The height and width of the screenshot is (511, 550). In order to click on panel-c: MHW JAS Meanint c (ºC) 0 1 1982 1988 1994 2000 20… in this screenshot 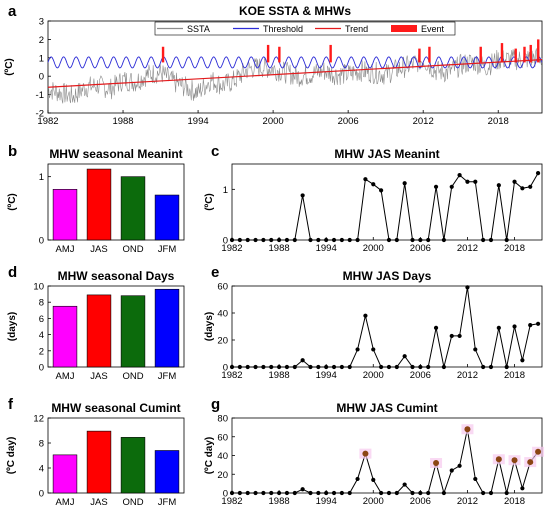, I will do `click(373, 198)`.